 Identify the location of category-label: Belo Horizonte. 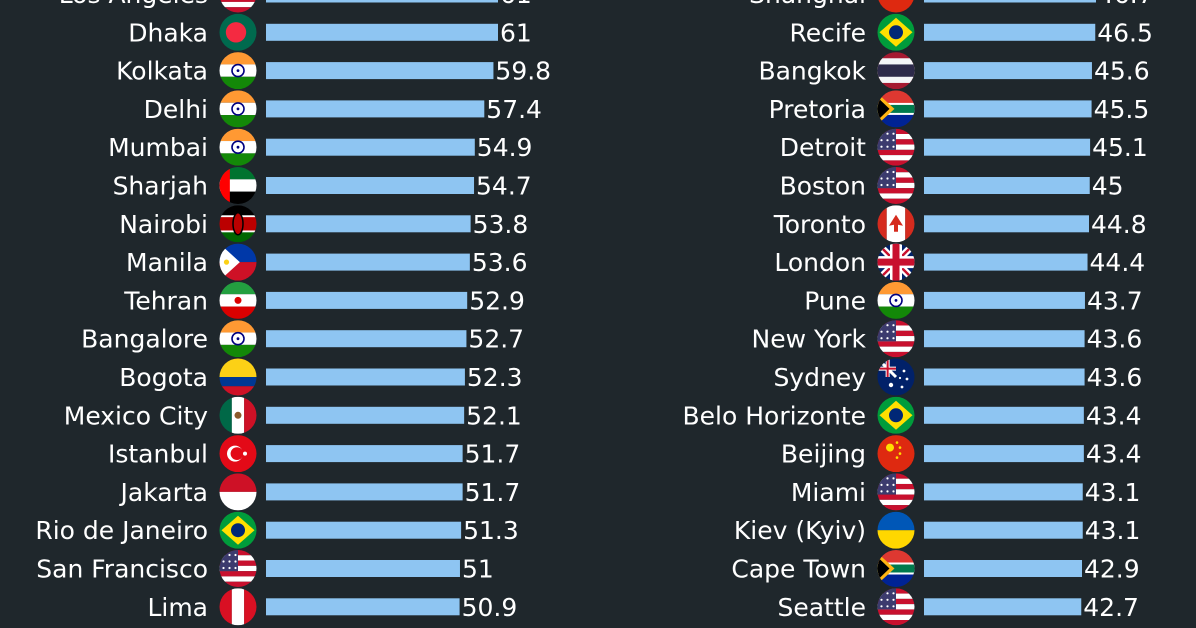
(774, 415).